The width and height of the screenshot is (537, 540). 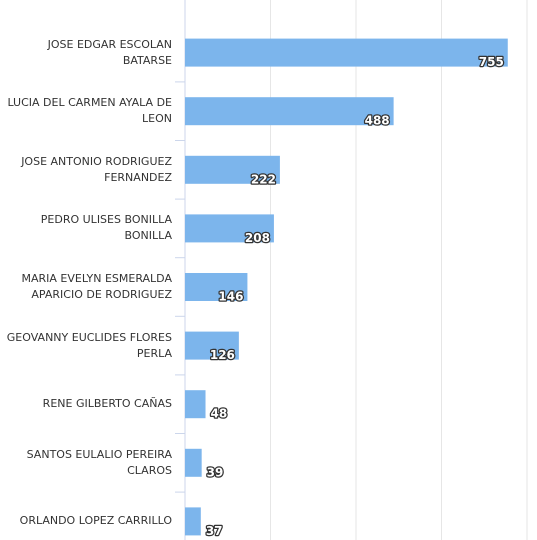 I want to click on category-label: JOSE ANTONIO RODRIGUEZ FERNANDEZ, so click(x=96, y=169).